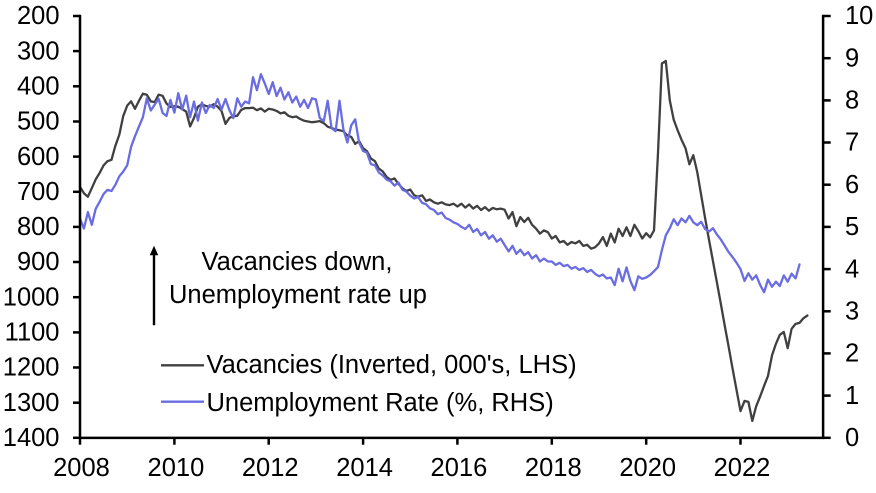  Describe the element at coordinates (852, 227) in the screenshot. I see `svg-text: 5` at that location.